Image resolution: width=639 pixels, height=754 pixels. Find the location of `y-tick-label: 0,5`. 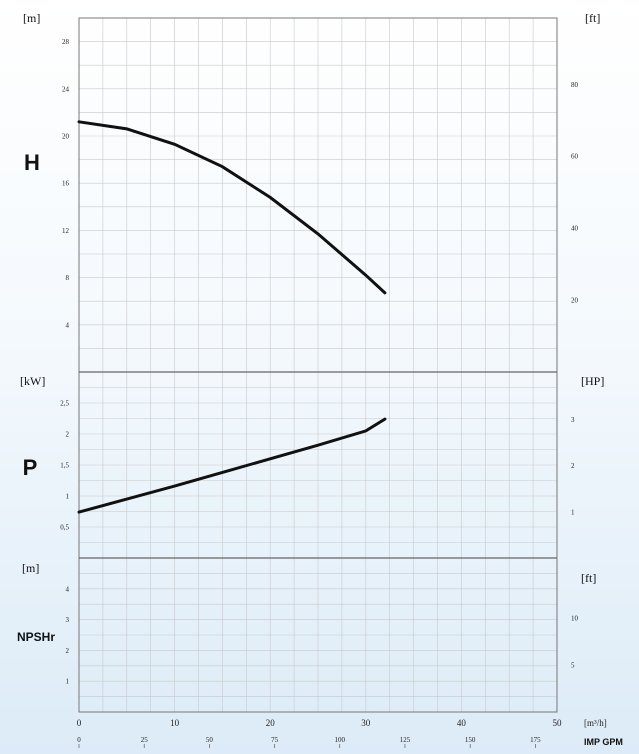

y-tick-label: 0,5 is located at coordinates (64, 528).